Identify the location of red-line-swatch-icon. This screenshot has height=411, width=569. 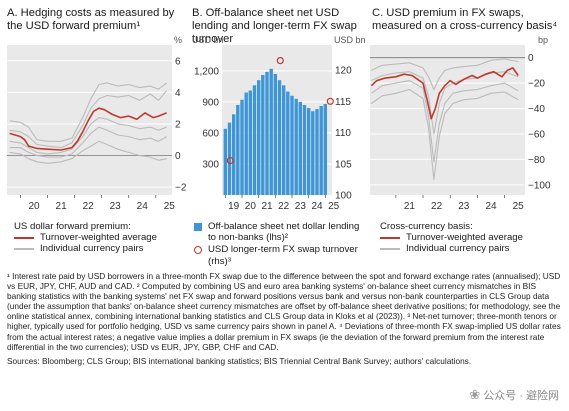
(24, 238).